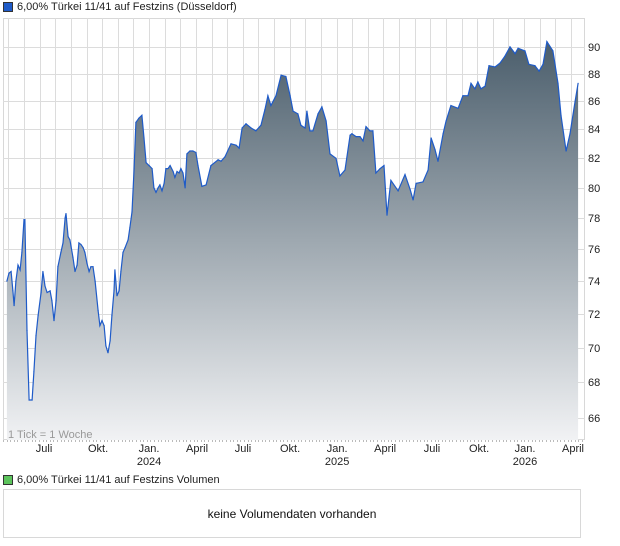 The image size is (620, 546). Describe the element at coordinates (594, 314) in the screenshot. I see `y-tick-label: 72` at that location.